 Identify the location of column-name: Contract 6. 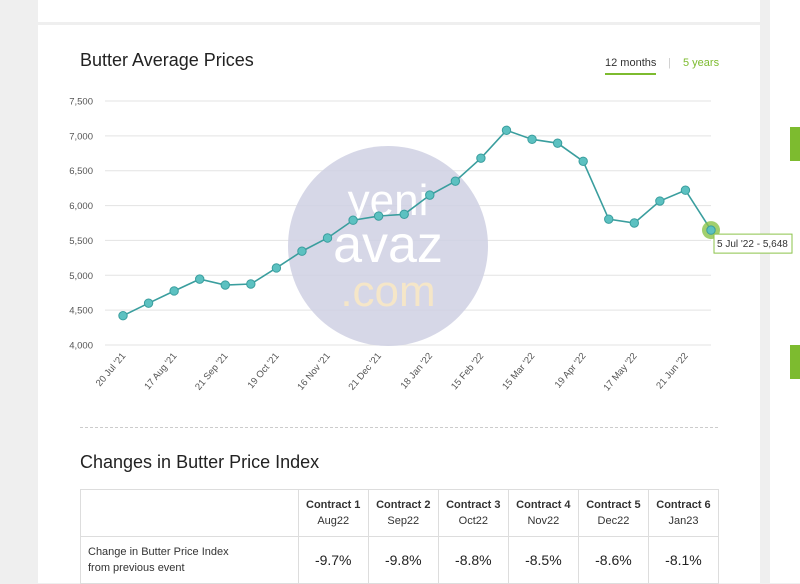
(683, 505).